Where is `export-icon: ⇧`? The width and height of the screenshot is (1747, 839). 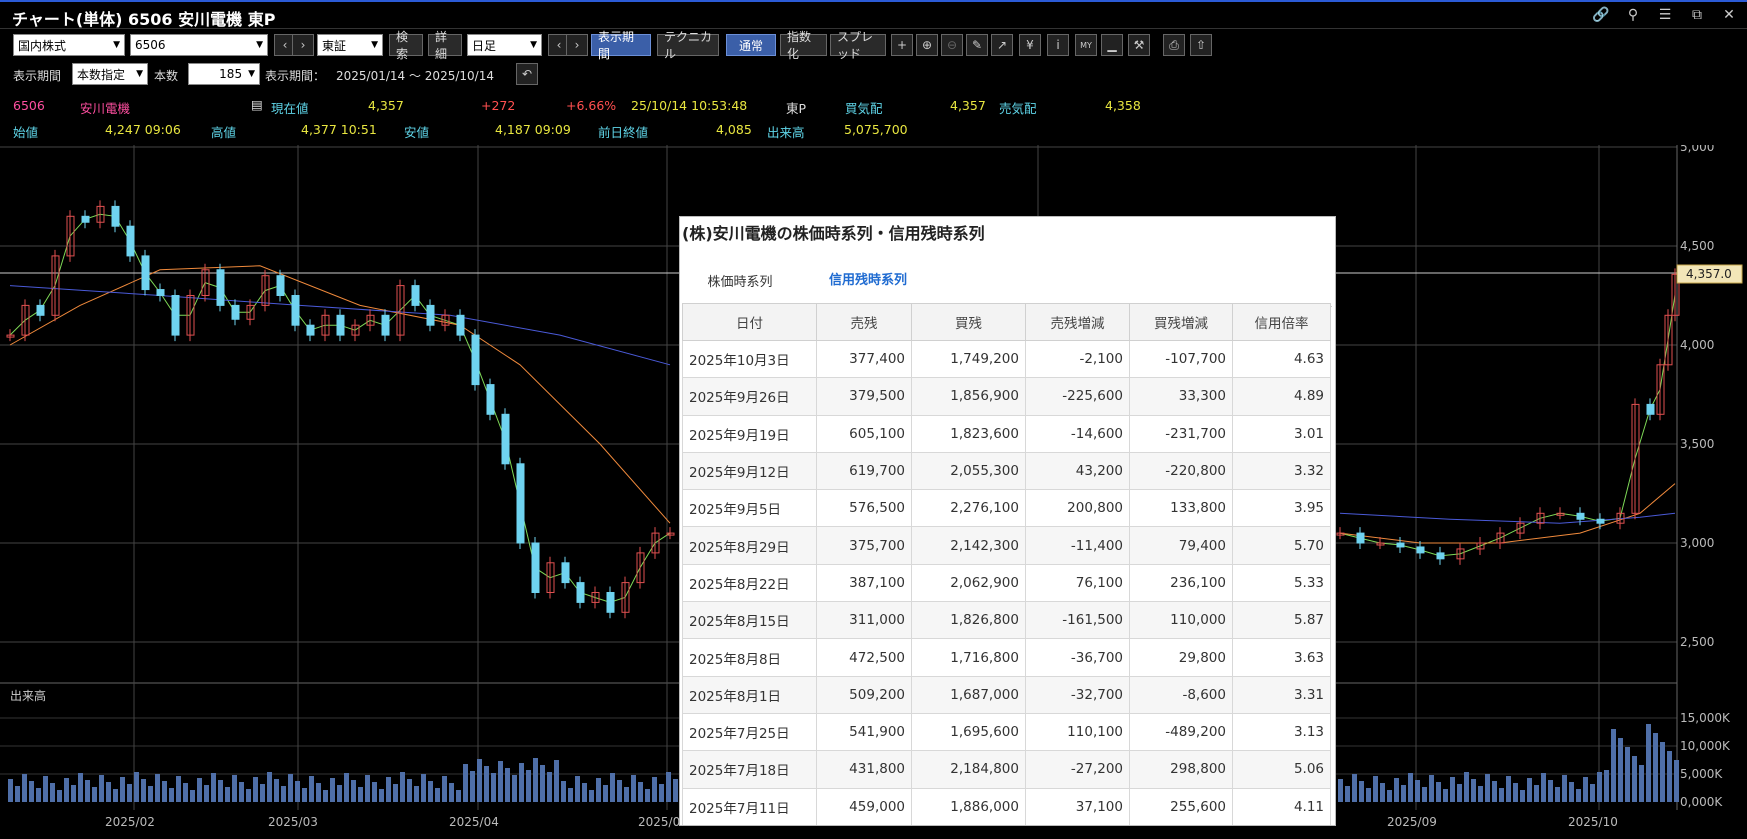 export-icon: ⇧ is located at coordinates (1201, 45).